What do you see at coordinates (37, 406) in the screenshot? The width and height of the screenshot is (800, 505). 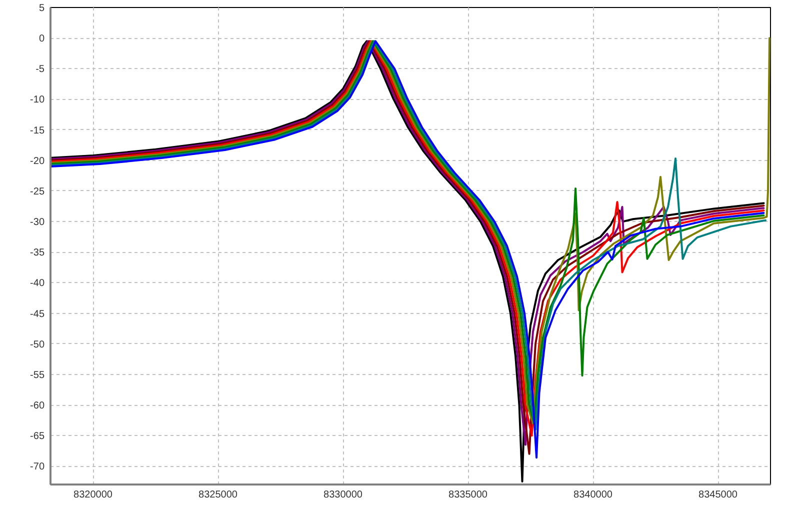 I see `y-tick-label: -60` at bounding box center [37, 406].